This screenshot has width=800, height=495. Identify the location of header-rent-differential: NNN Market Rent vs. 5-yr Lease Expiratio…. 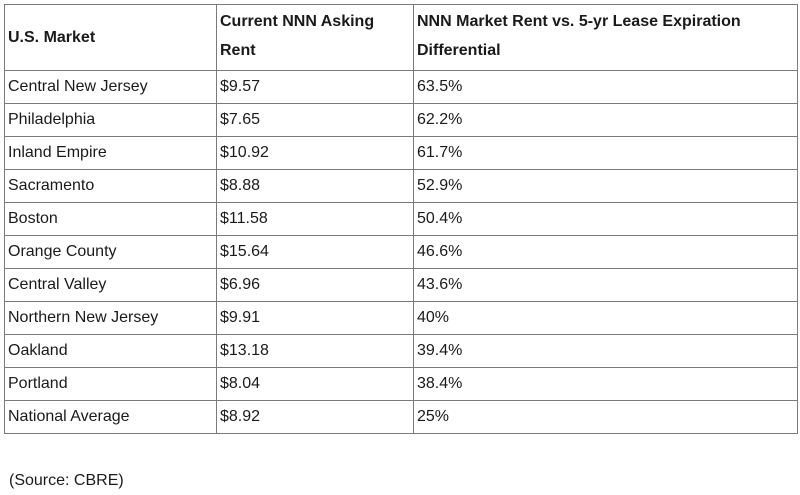
(605, 37).